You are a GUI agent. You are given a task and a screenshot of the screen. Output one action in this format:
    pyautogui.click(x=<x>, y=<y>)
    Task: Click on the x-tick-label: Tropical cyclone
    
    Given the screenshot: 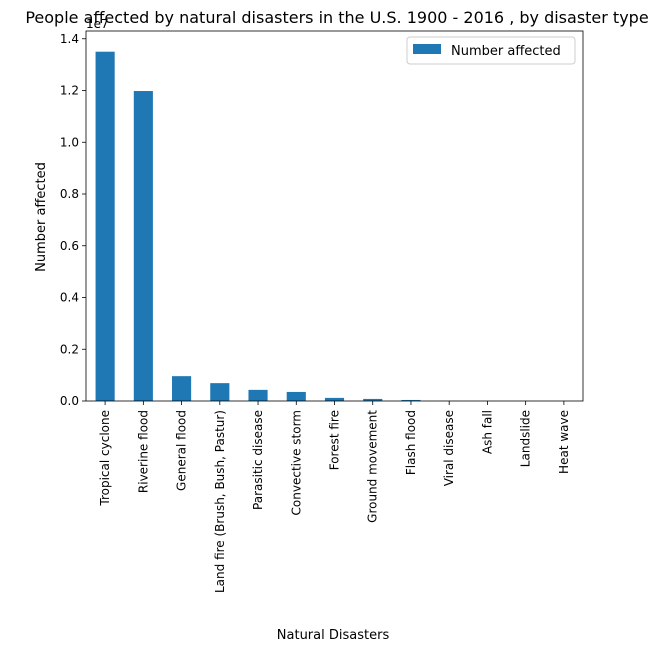 What is the action you would take?
    pyautogui.click(x=105, y=458)
    